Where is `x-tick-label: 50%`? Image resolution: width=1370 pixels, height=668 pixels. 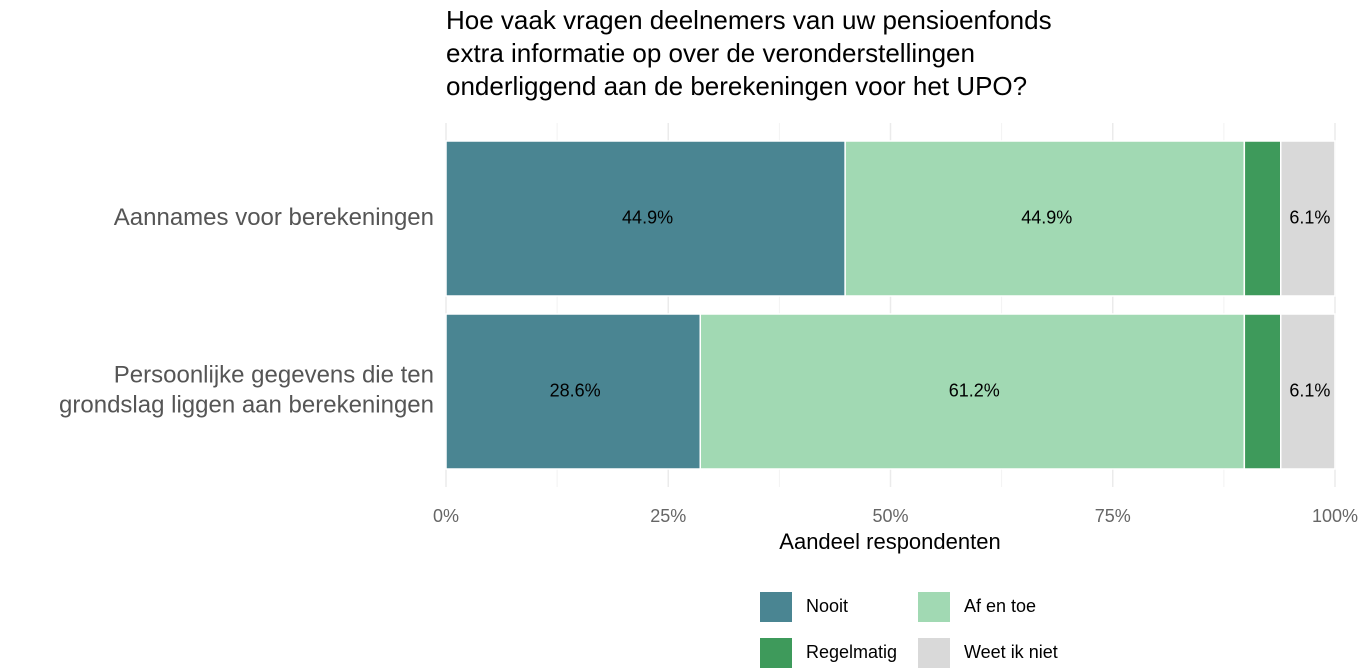
x-tick-label: 50% is located at coordinates (890, 516).